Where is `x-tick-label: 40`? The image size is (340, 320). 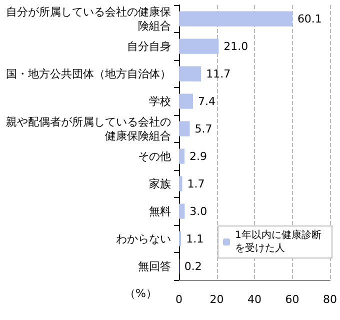
x-tick-label: 40 is located at coordinates (255, 299).